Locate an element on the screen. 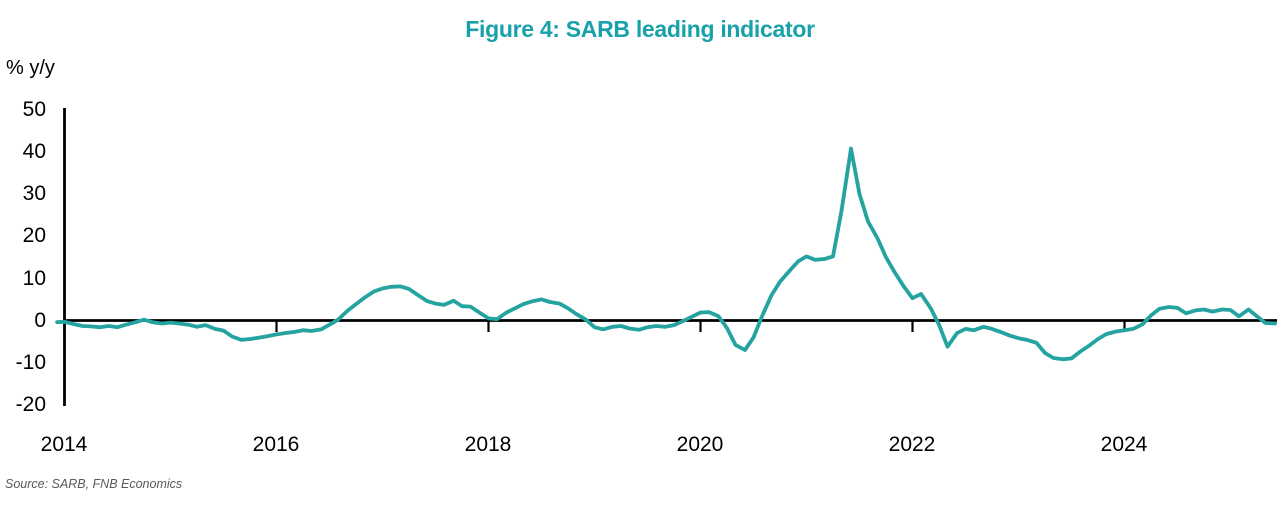 This screenshot has width=1280, height=520. x-tick-label: 2020 is located at coordinates (700, 444).